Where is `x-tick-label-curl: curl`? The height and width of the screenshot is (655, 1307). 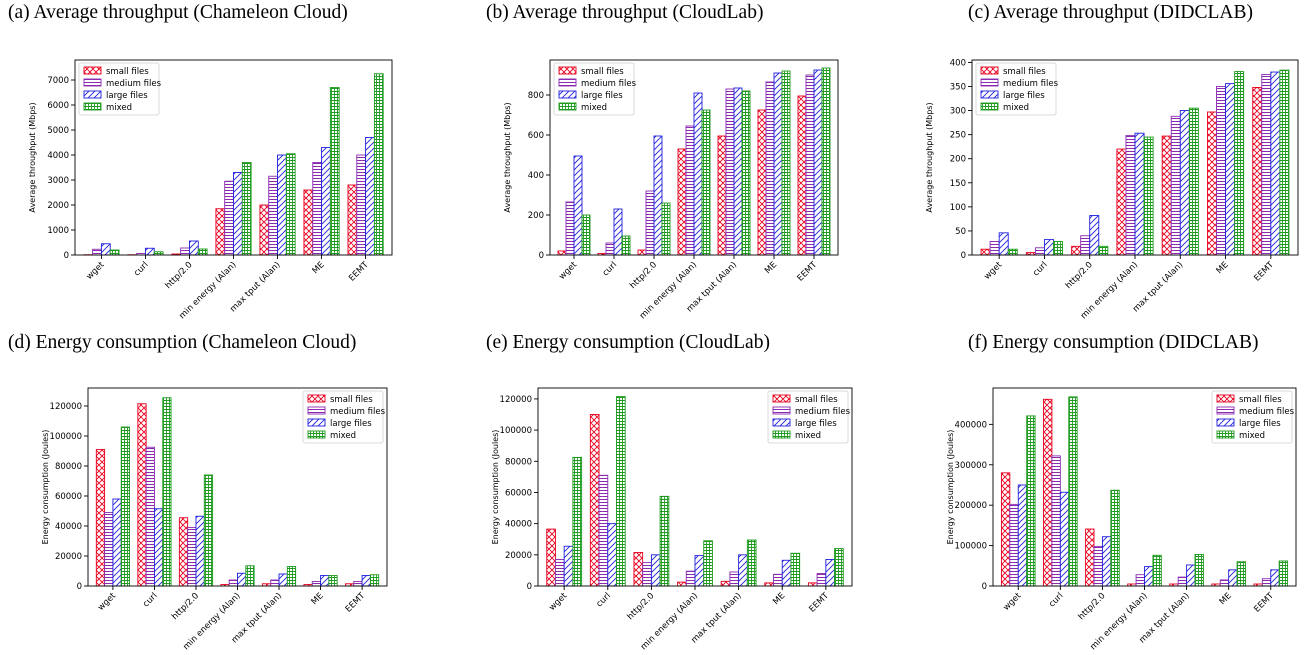 x-tick-label-curl: curl is located at coordinates (1056, 600).